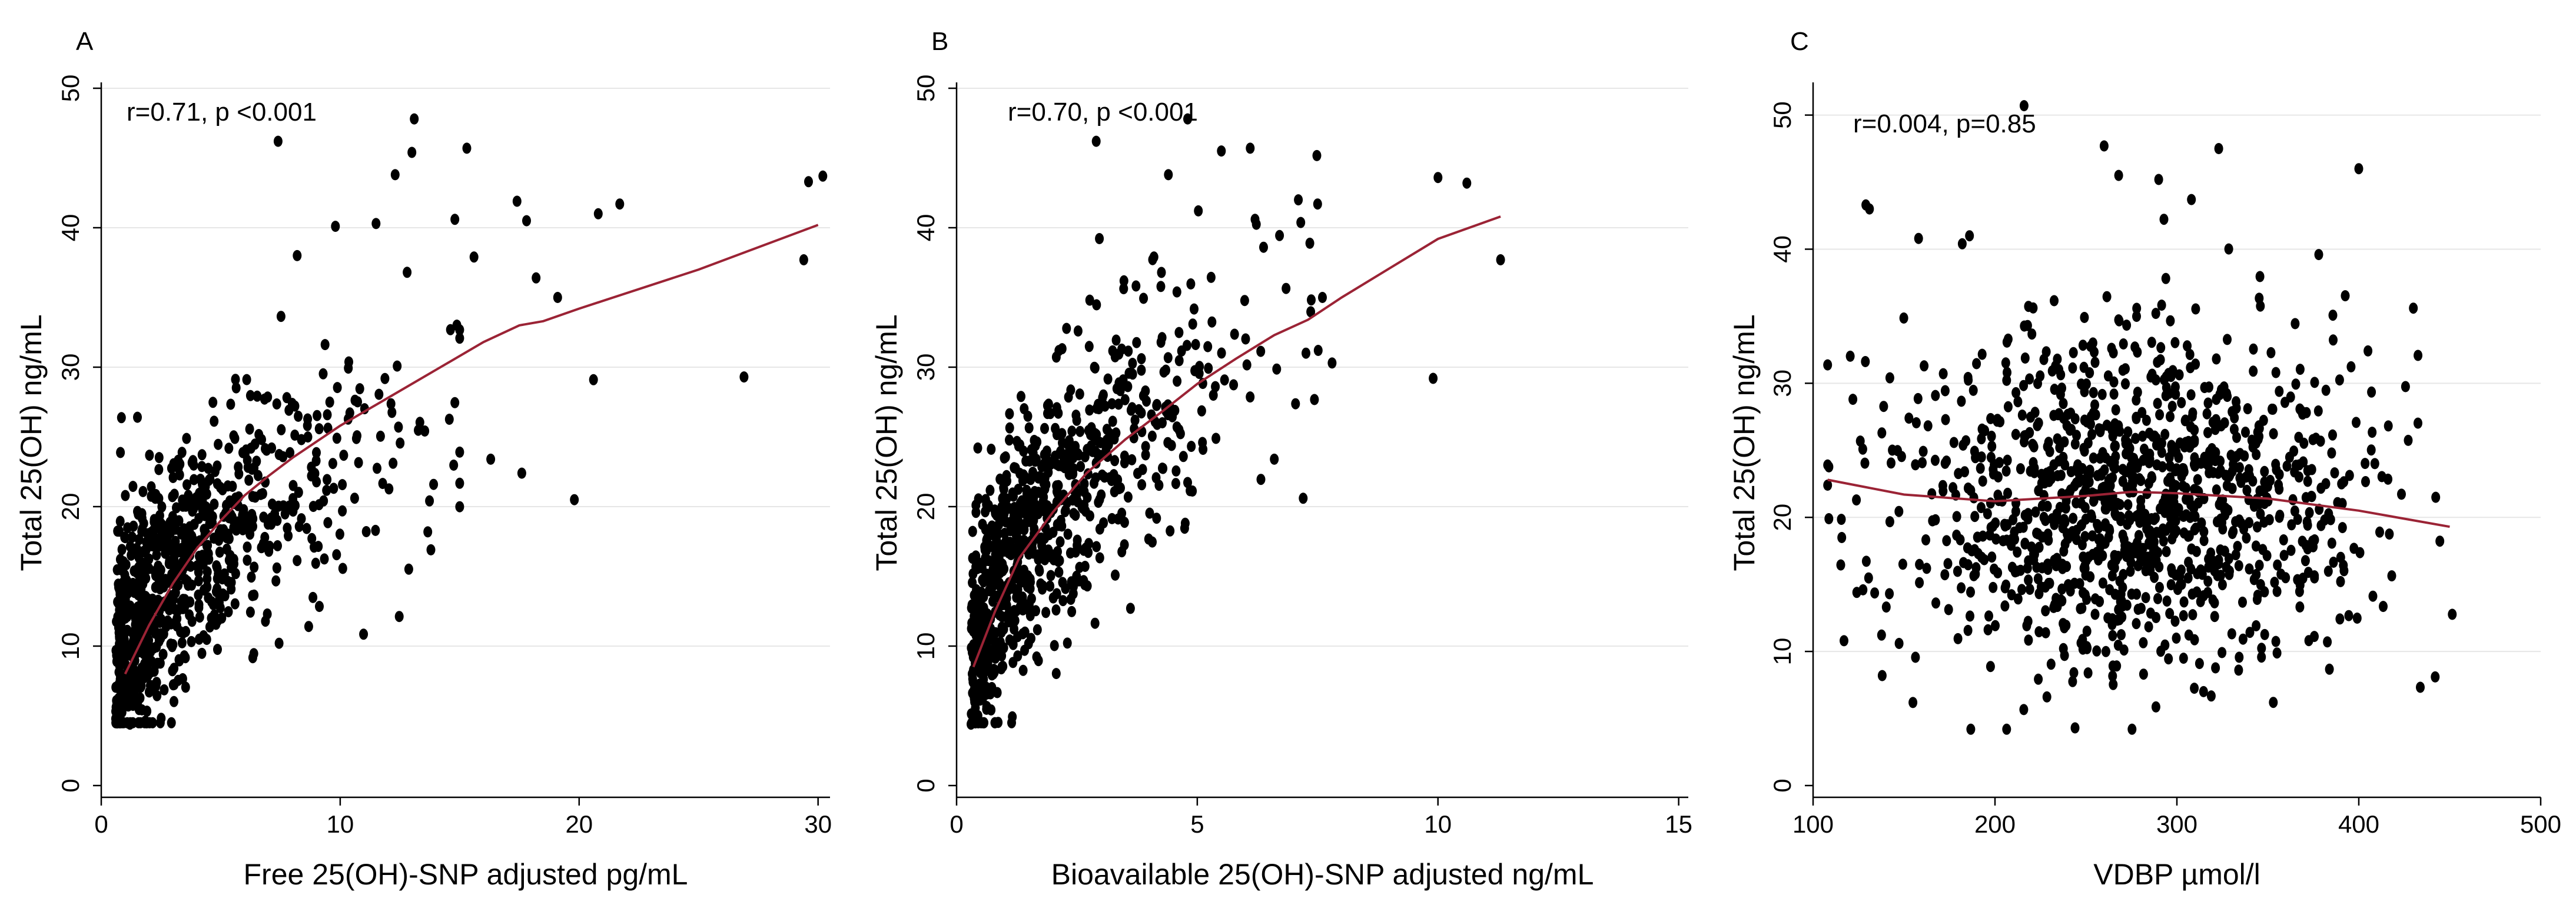 The image size is (2576, 915). What do you see at coordinates (471, 449) in the screenshot?
I see `lowess-fit` at bounding box center [471, 449].